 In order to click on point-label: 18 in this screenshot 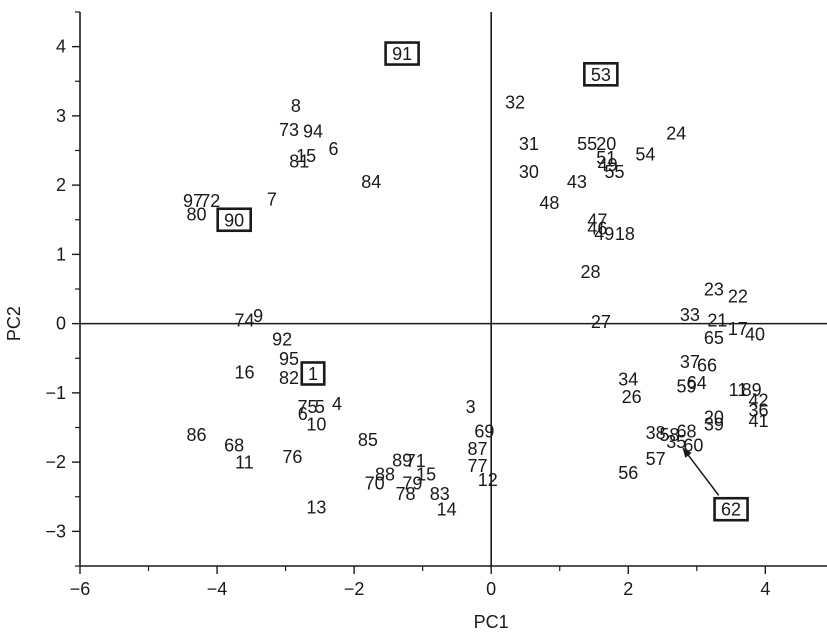, I will do `click(625, 234)`.